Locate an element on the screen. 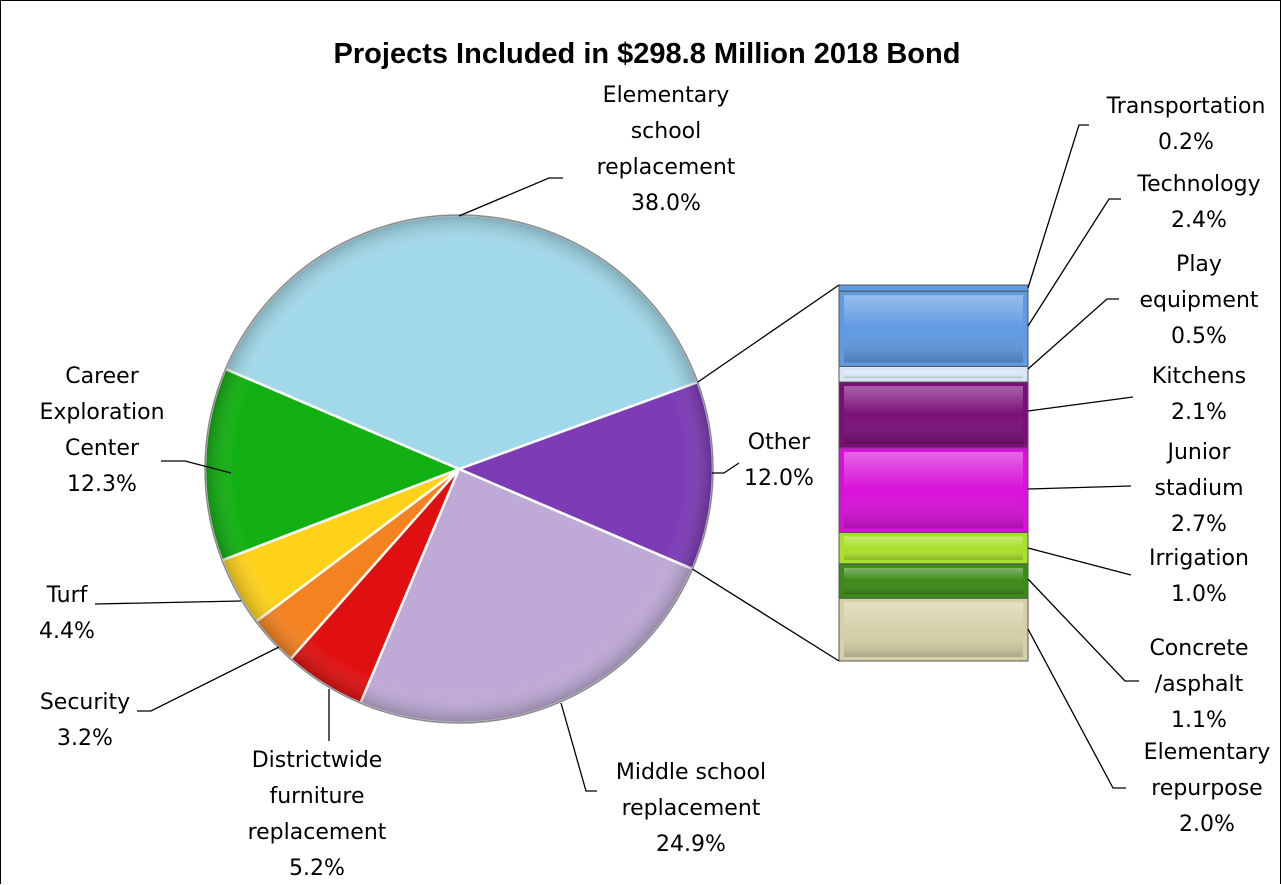  connector-bottom is located at coordinates (766, 615).